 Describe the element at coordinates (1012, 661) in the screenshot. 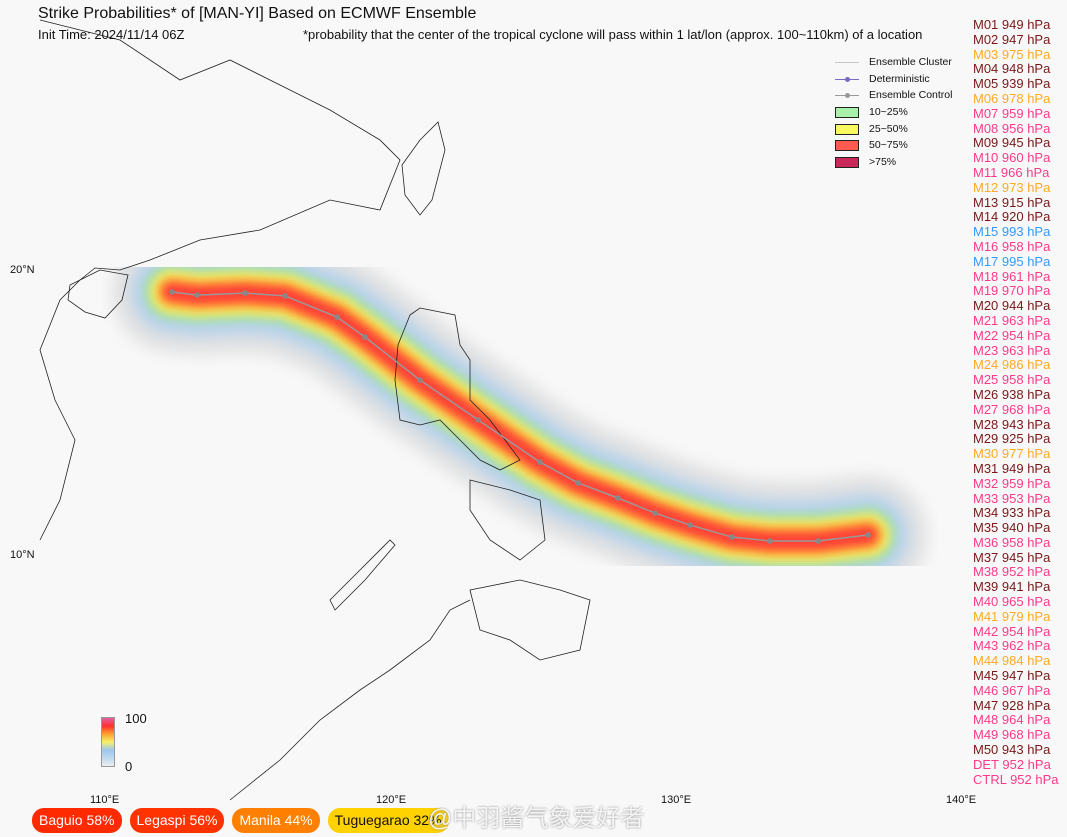

I see `member-pressure-item: M44 984 hPa` at that location.